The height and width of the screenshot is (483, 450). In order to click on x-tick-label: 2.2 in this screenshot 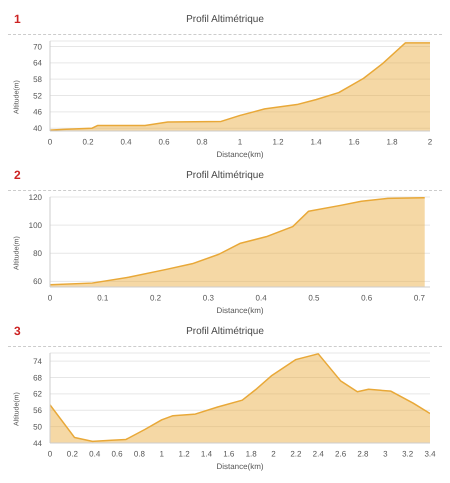, I will do `click(296, 454)`.